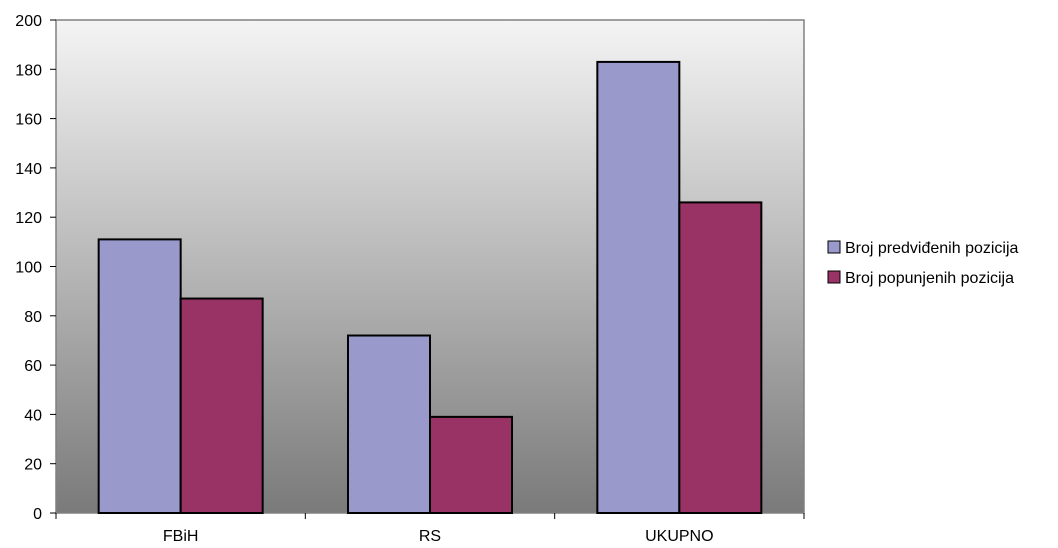 This screenshot has width=1058, height=548. Describe the element at coordinates (33, 415) in the screenshot. I see `y-tick-label: 40` at that location.